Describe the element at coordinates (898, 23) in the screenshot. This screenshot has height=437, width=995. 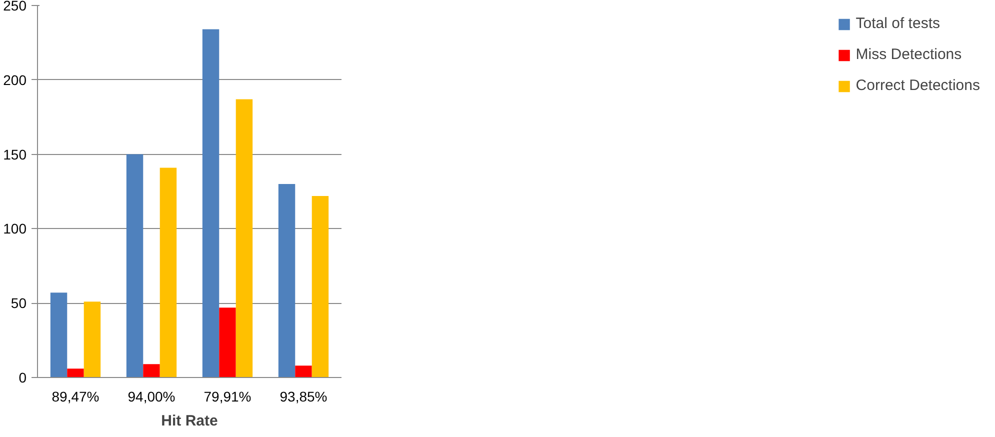
I see `legend-label: Total of tests` at that location.